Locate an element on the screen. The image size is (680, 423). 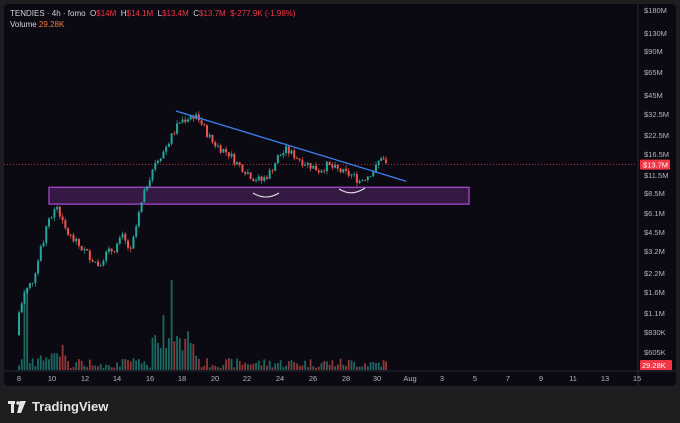
x-tick-label: 15 is located at coordinates (637, 378).